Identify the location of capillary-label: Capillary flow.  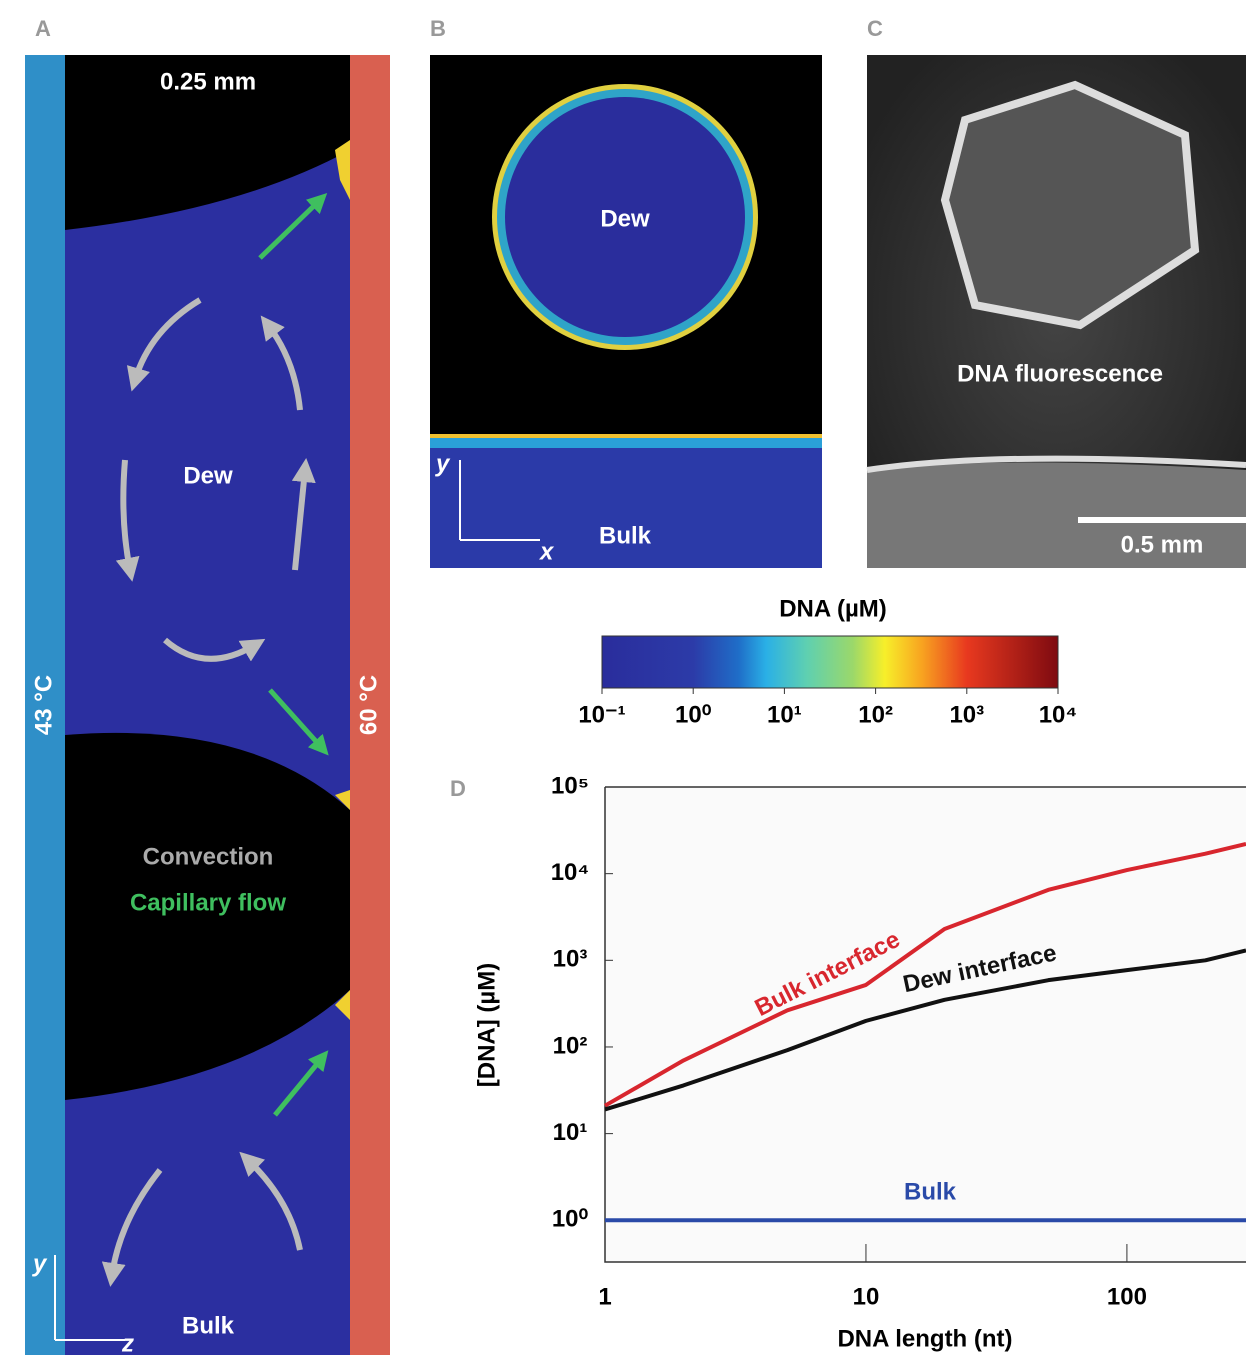
(208, 902).